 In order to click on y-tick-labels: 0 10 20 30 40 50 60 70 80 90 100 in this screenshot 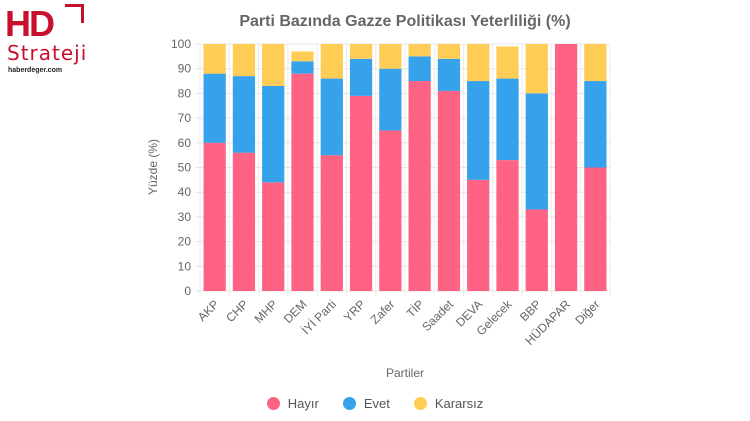, I will do `click(181, 167)`.